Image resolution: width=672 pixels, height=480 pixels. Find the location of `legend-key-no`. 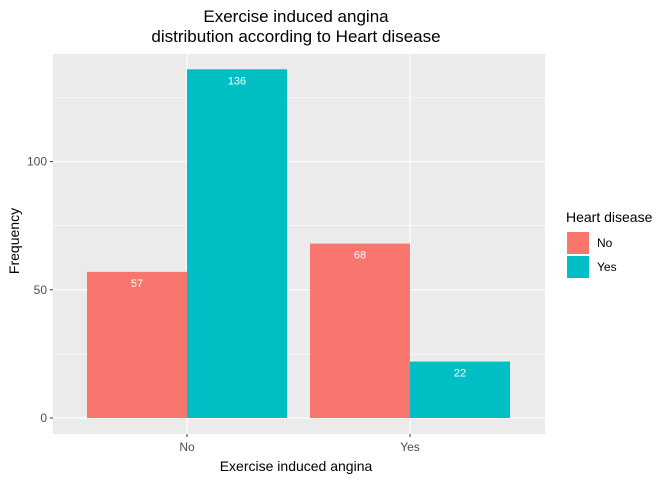

legend-key-no is located at coordinates (578, 243).